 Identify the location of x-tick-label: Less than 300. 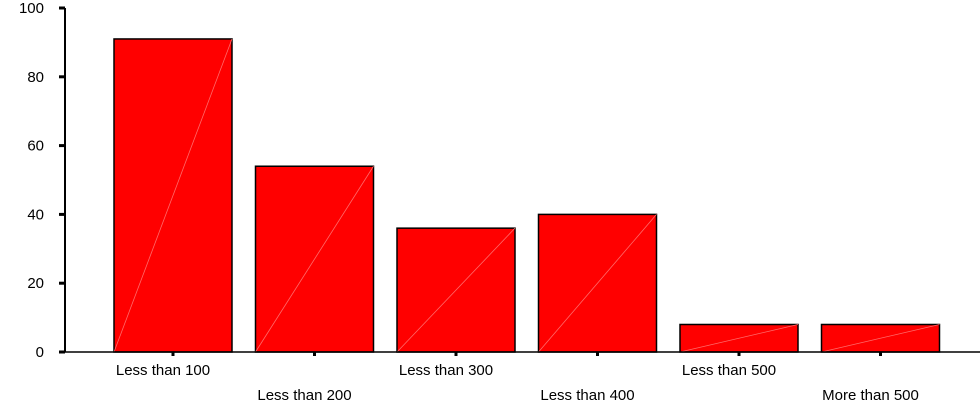
(446, 370).